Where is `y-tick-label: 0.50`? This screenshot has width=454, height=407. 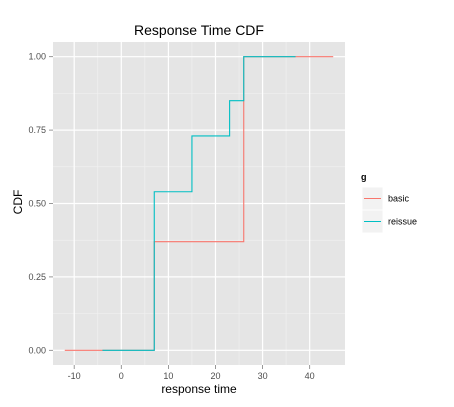 y-tick-label: 0.50 is located at coordinates (37, 204).